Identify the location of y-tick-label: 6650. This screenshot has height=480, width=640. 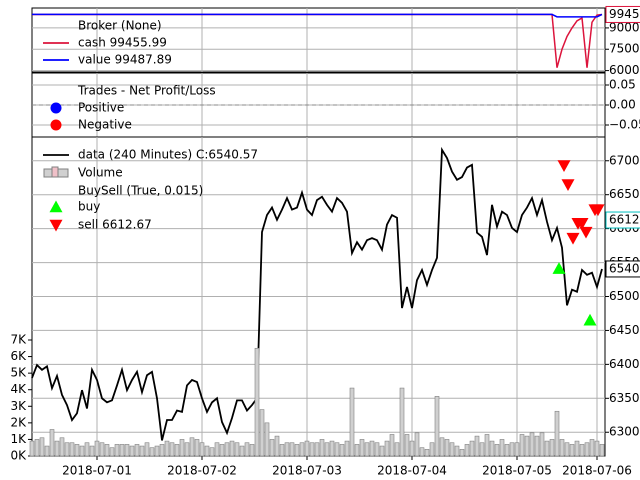
(624, 194).